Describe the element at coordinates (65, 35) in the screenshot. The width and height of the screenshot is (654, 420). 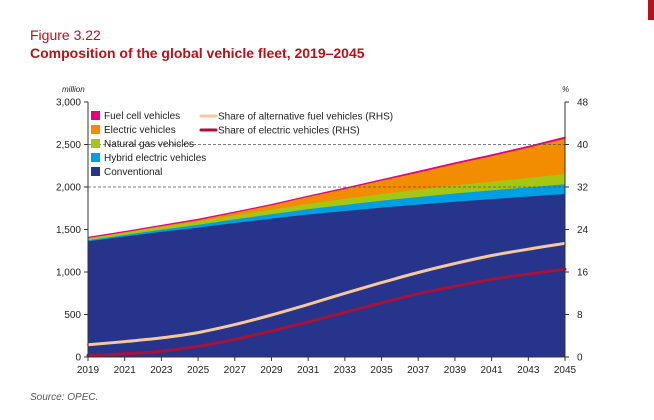
I see `figure-label: Figure 3.22` at that location.